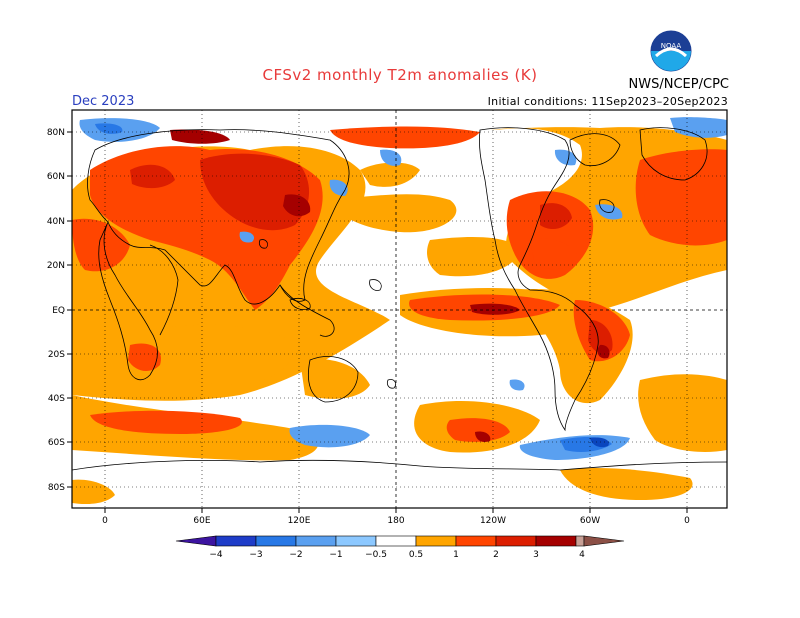 The height and width of the screenshot is (618, 800). Describe the element at coordinates (604, 541) in the screenshot. I see `colorbar-high-arrow` at that location.